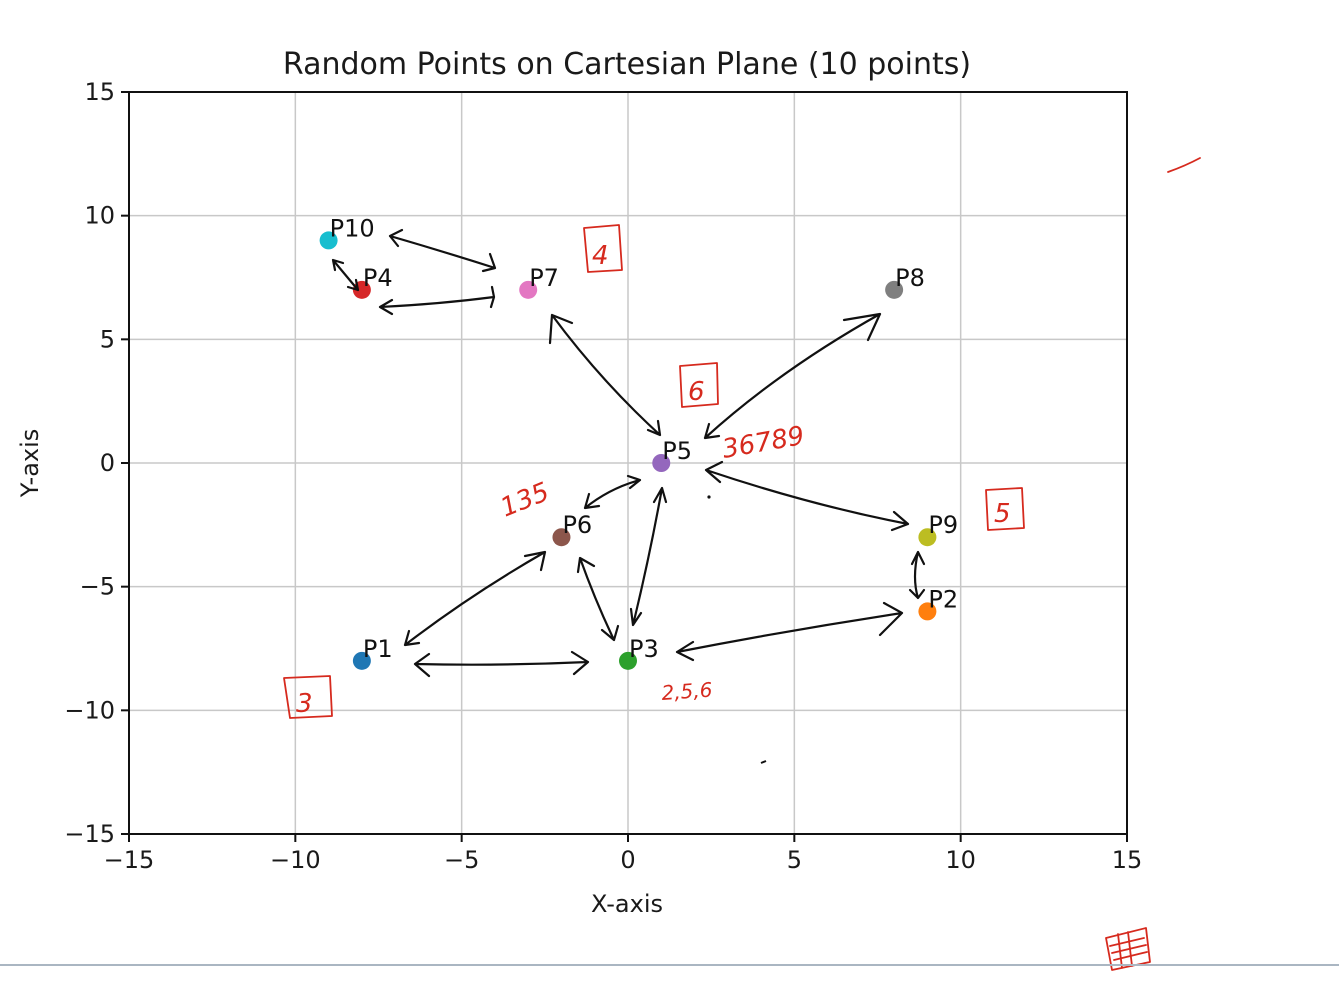 Image resolution: width=1339 pixels, height=1002 pixels. What do you see at coordinates (687, 690) in the screenshot?
I see `annotation-note-256: 2,5,6` at bounding box center [687, 690].